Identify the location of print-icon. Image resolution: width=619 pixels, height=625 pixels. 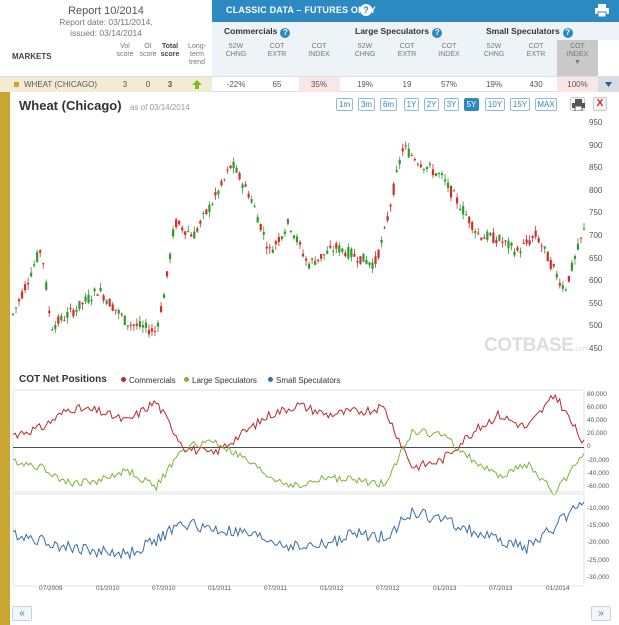
(602, 10).